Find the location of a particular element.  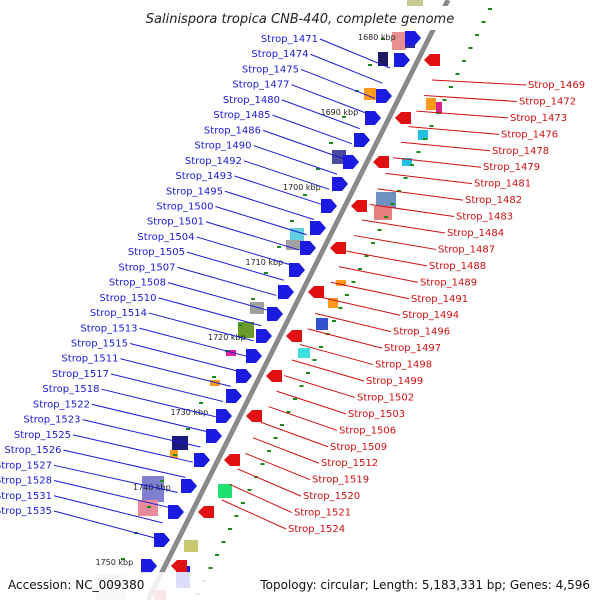

gene-label-right: Strop_1502 is located at coordinates (385, 397).